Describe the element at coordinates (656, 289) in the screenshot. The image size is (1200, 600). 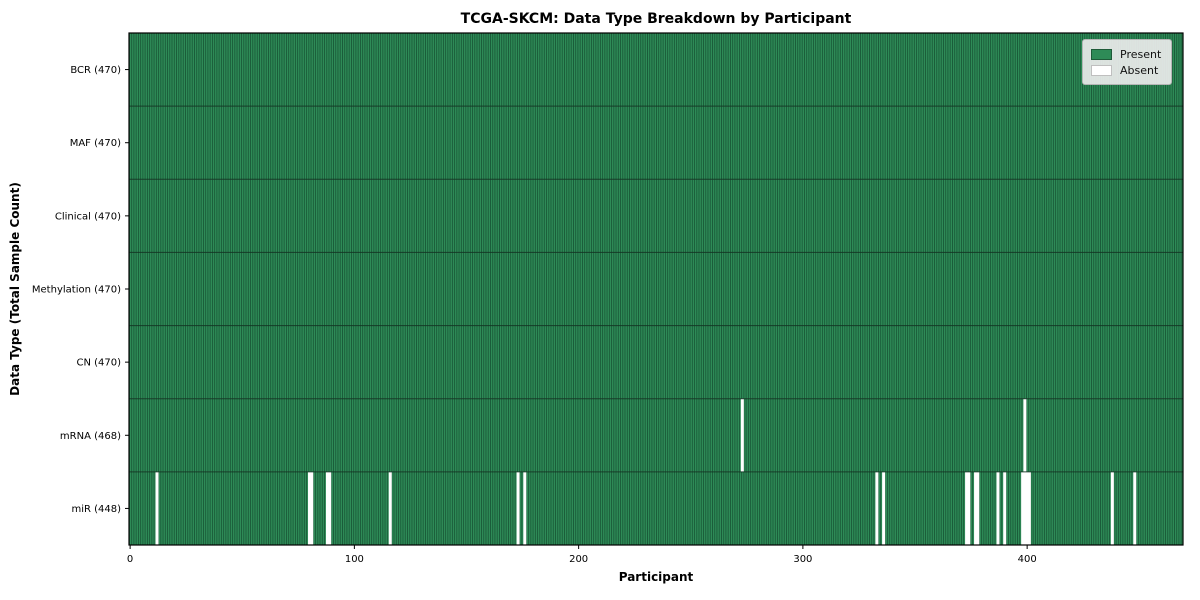
I see `row-band-Methylation` at that location.